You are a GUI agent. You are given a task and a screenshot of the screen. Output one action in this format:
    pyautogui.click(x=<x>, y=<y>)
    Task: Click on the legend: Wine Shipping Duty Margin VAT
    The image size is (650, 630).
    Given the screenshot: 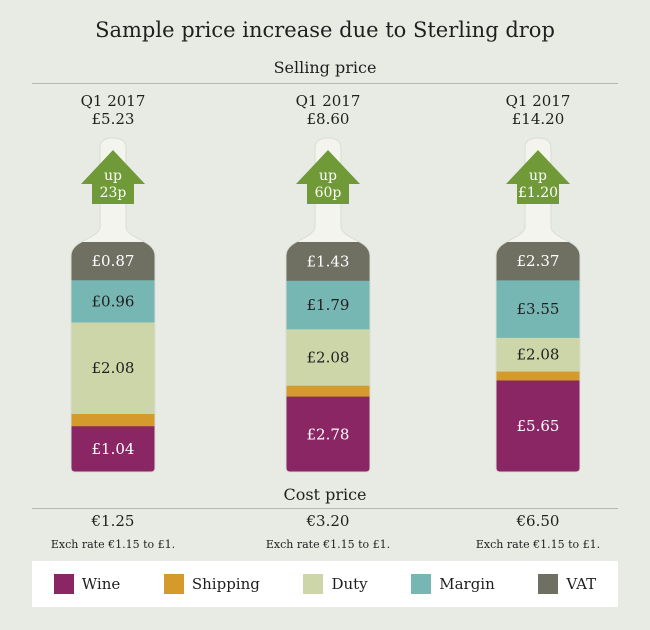 What is the action you would take?
    pyautogui.click(x=325, y=584)
    